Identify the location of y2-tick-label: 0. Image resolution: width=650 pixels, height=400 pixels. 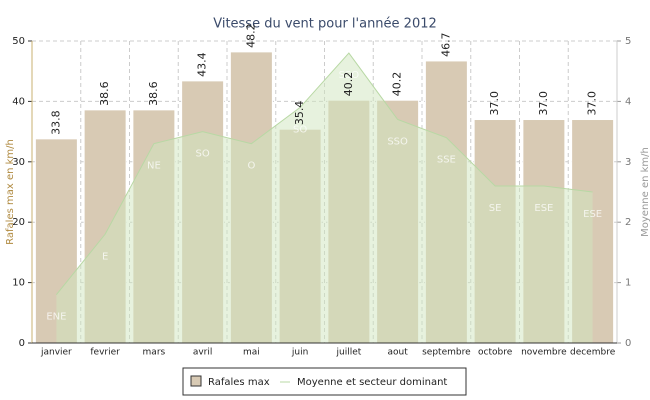
(628, 343).